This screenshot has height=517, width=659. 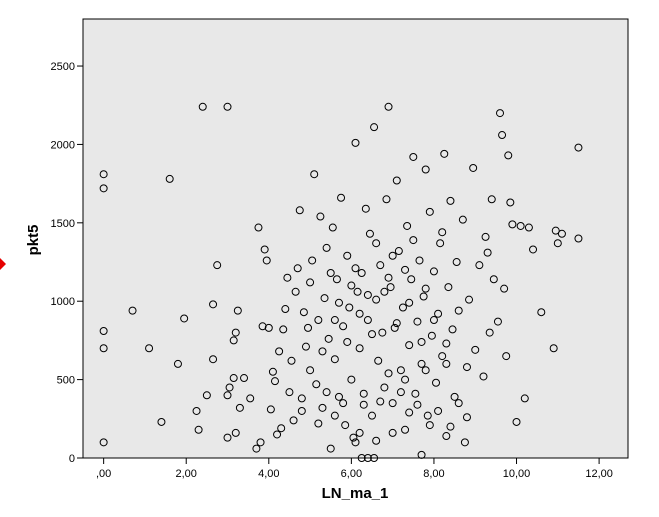 I want to click on x-tick-label: 4,00, so click(x=268, y=474).